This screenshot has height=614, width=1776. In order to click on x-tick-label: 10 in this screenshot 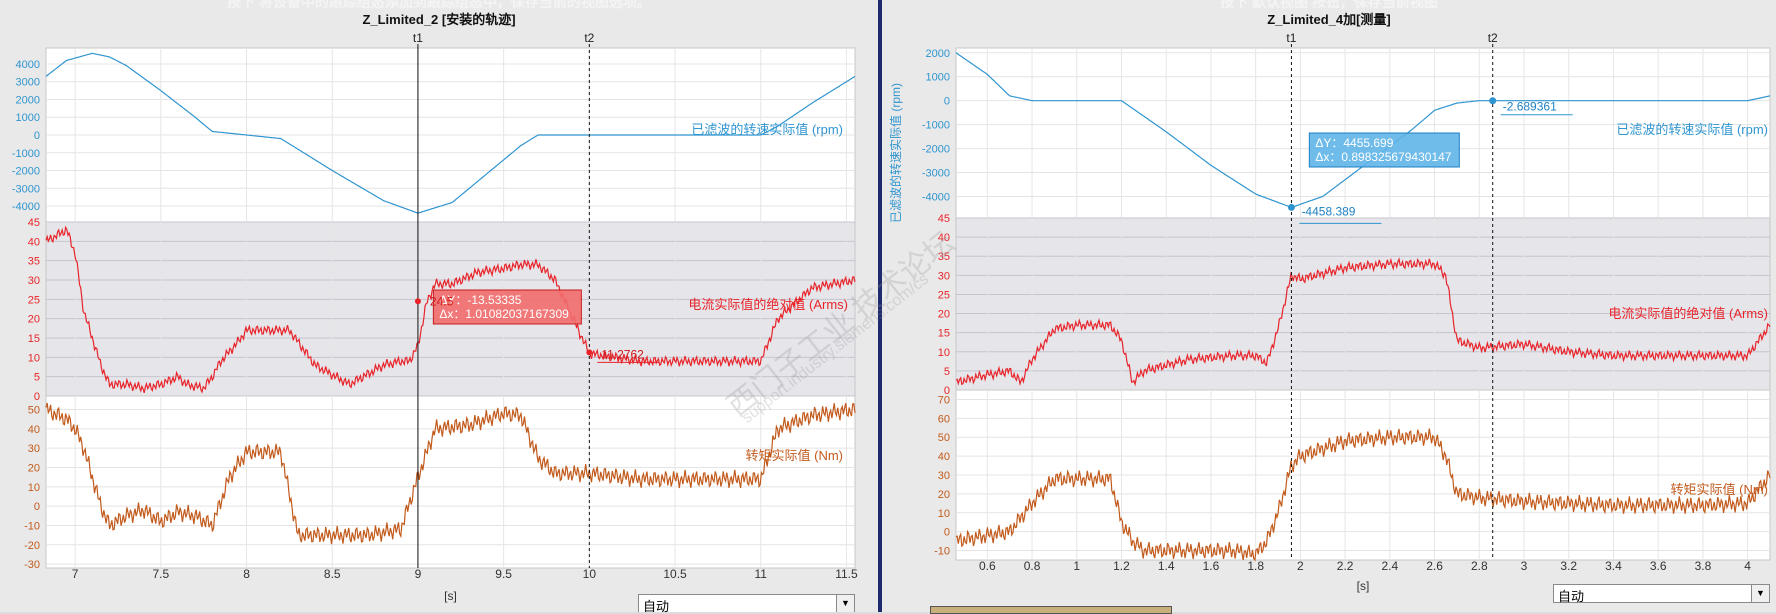, I will do `click(590, 574)`.